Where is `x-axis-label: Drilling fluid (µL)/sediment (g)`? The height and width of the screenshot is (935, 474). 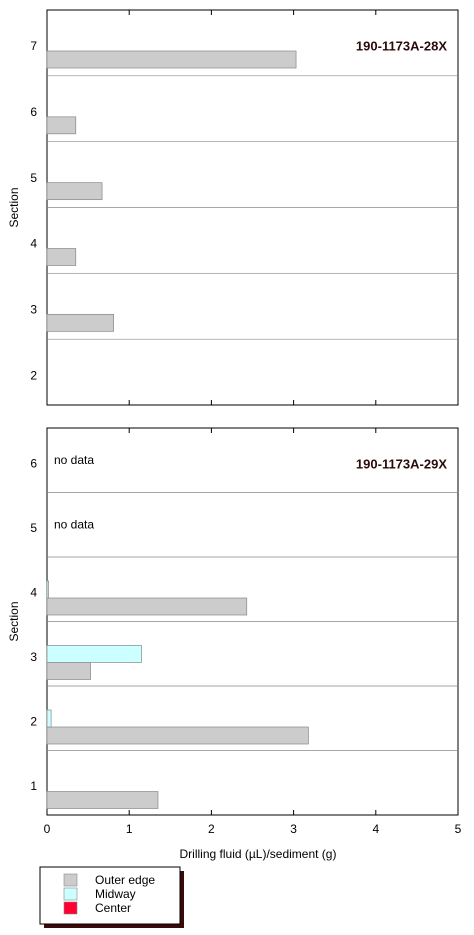
x-axis-label: Drilling fluid (µL)/sediment (g) is located at coordinates (258, 854).